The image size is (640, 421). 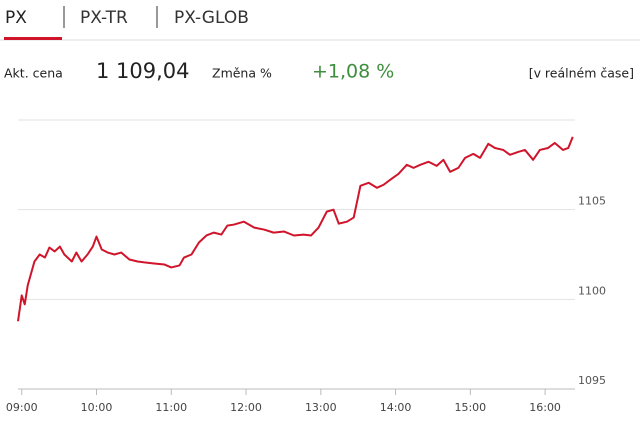 I want to click on change: +1,08 %, so click(x=353, y=72).